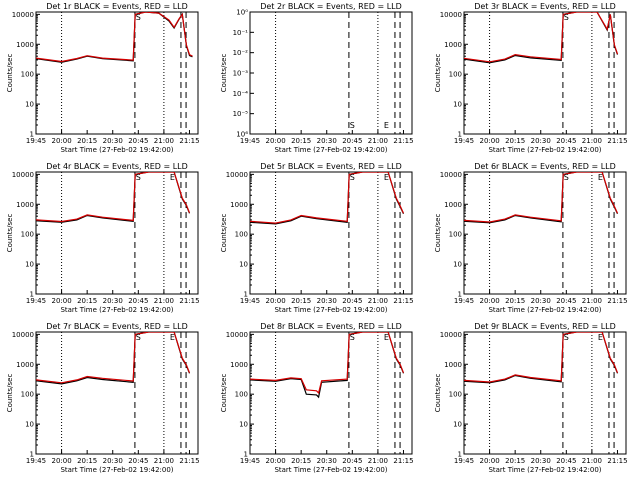  I want to click on panel-title: Det 9r BLACK = Events, RED = LLD, so click(545, 326).